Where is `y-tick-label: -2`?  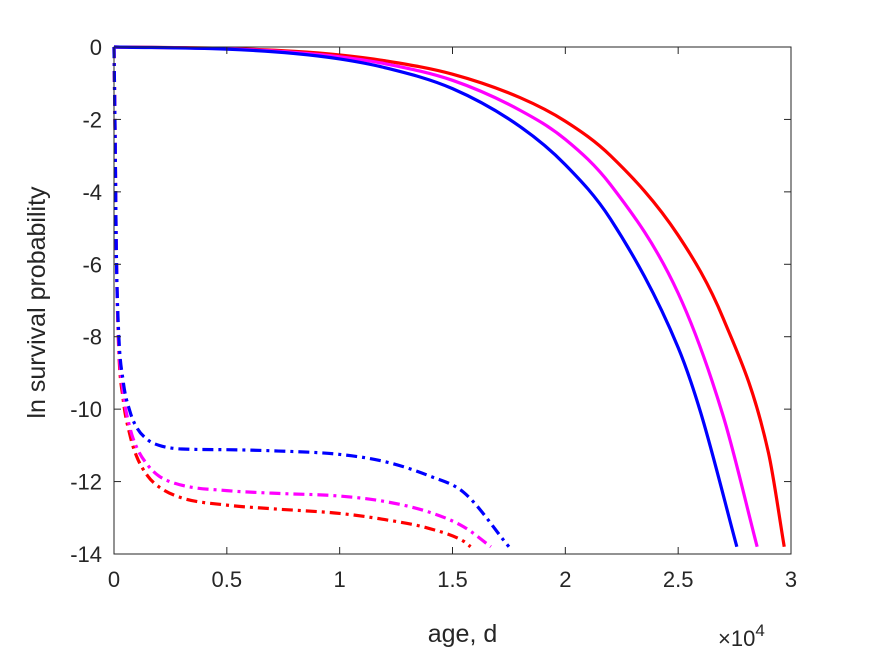 y-tick-label: -2 is located at coordinates (92, 119).